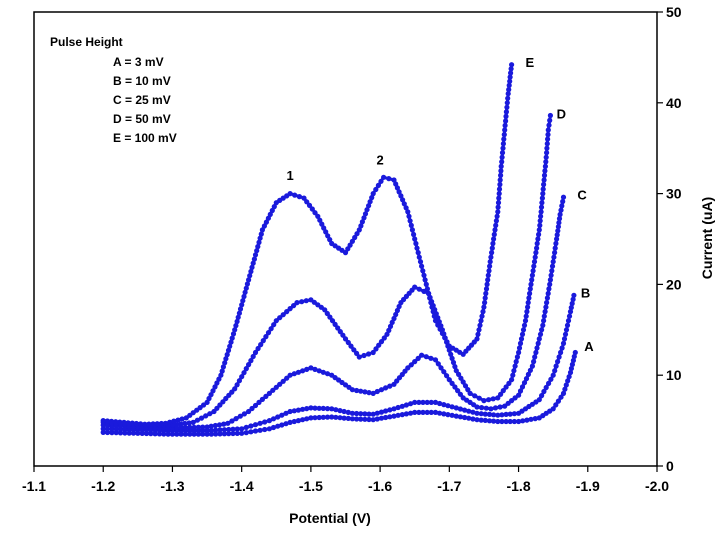  What do you see at coordinates (674, 194) in the screenshot?
I see `y-tick-label: 30` at bounding box center [674, 194].